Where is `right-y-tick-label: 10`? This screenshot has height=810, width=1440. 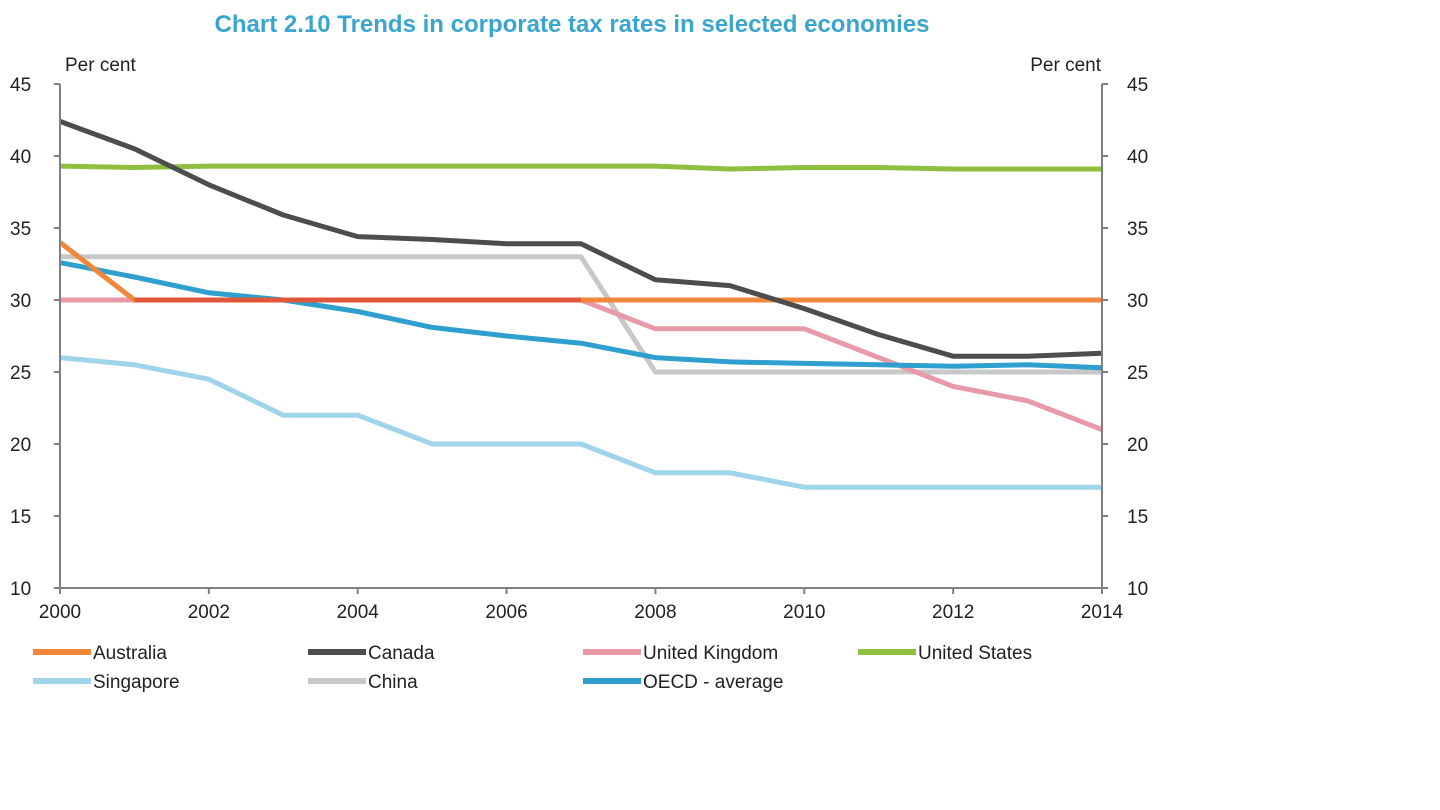
right-y-tick-label: 10 is located at coordinates (1137, 589).